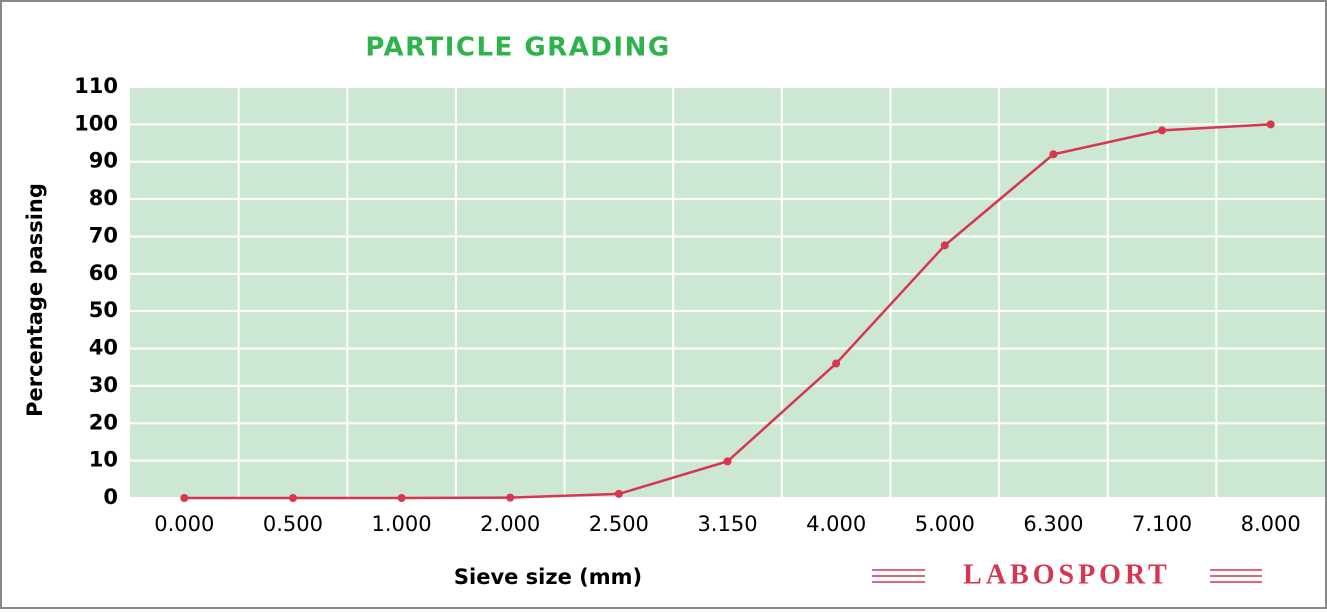 Image resolution: width=1327 pixels, height=613 pixels. What do you see at coordinates (103, 460) in the screenshot?
I see `y-tick-label: 10` at bounding box center [103, 460].